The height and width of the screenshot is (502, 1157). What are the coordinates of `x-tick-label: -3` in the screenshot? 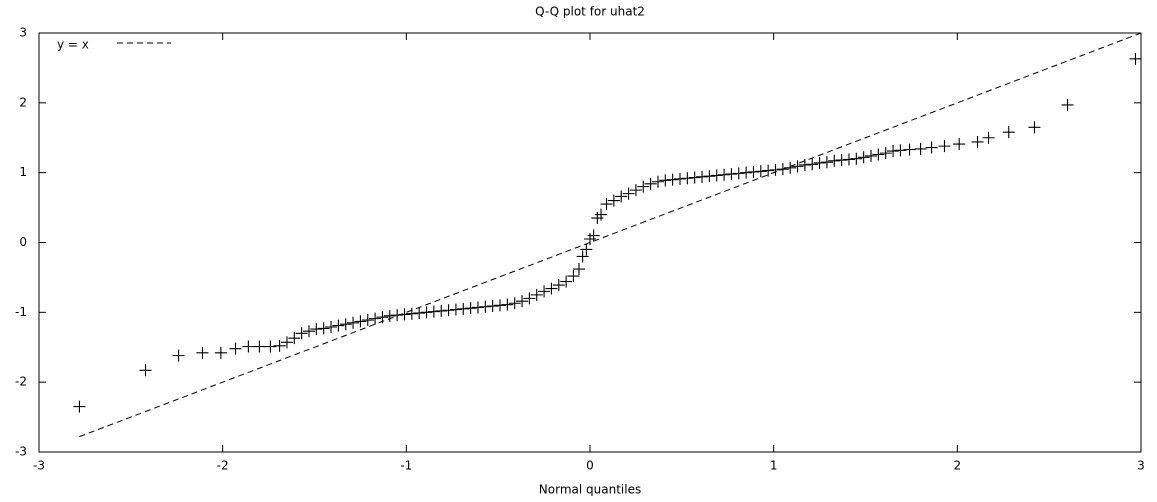 It's located at (39, 466).